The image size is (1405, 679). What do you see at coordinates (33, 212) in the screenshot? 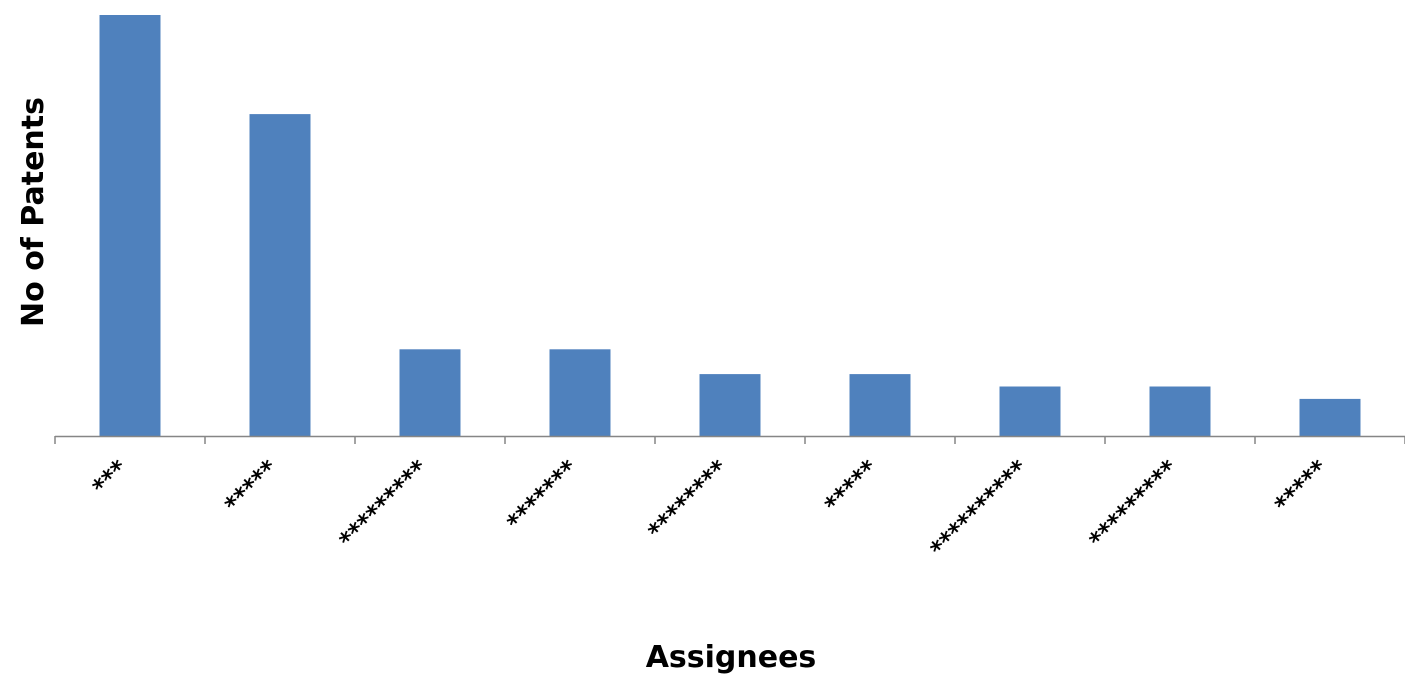
I see `y-axis-label: No of Patents` at bounding box center [33, 212].